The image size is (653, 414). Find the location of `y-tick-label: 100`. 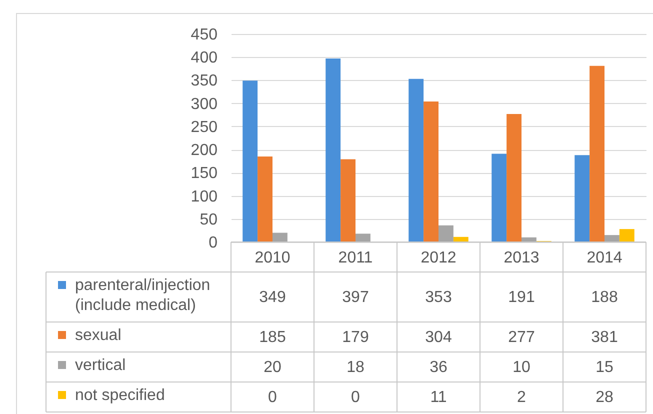

y-tick-label: 100 is located at coordinates (204, 197).